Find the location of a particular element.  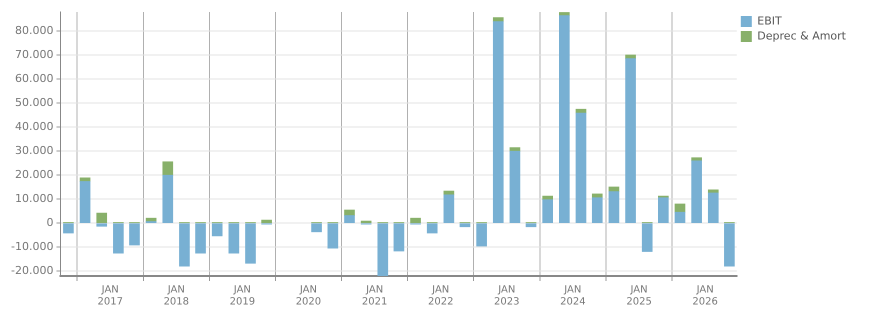

y-tick-label: 70.000 is located at coordinates (34, 55).